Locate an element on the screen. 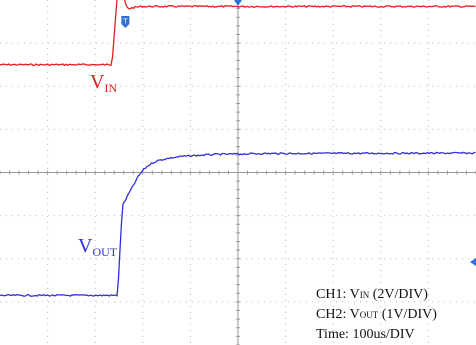 This screenshot has height=345, width=476. legend-ch1: CH1: VIN (2V/DIV) is located at coordinates (372, 294).